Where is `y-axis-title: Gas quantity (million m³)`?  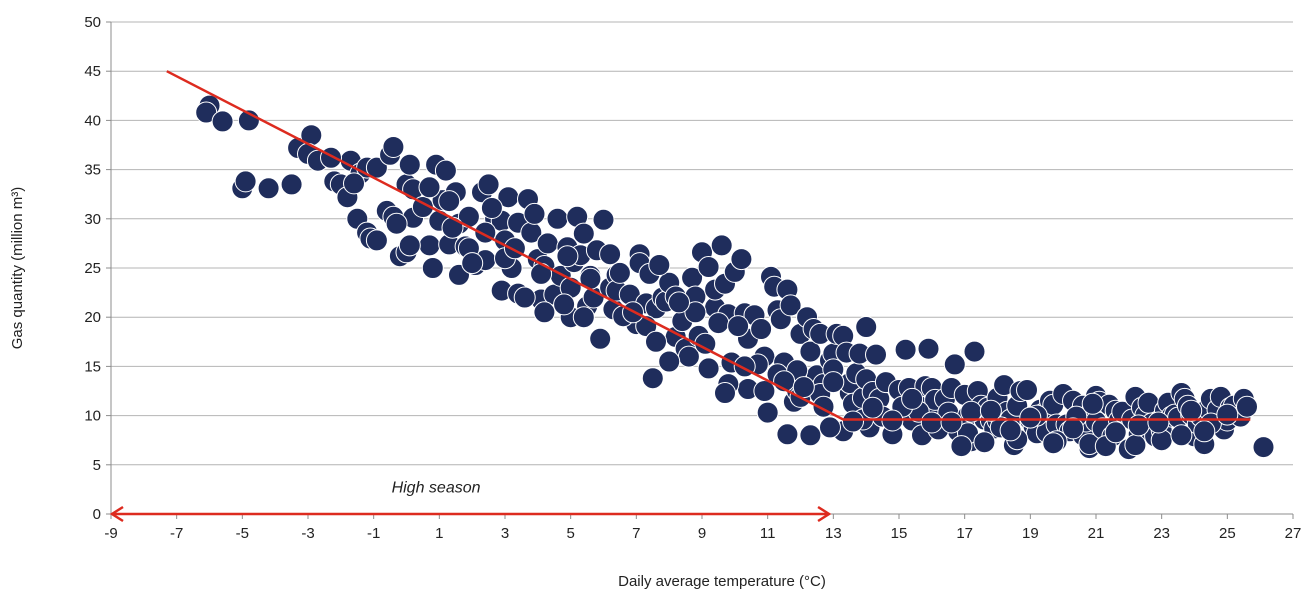
y-axis-title: Gas quantity (million m³) is located at coordinates (17, 268).